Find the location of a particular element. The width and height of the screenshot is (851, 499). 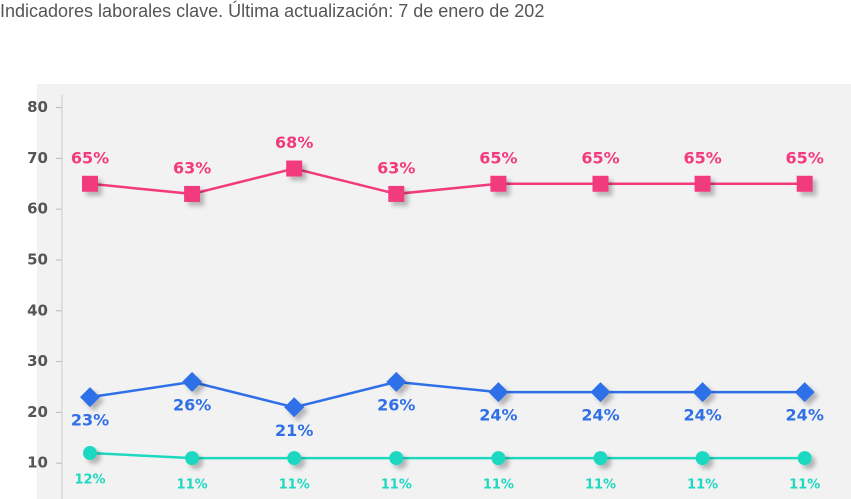

data-label: 12% is located at coordinates (89, 480).